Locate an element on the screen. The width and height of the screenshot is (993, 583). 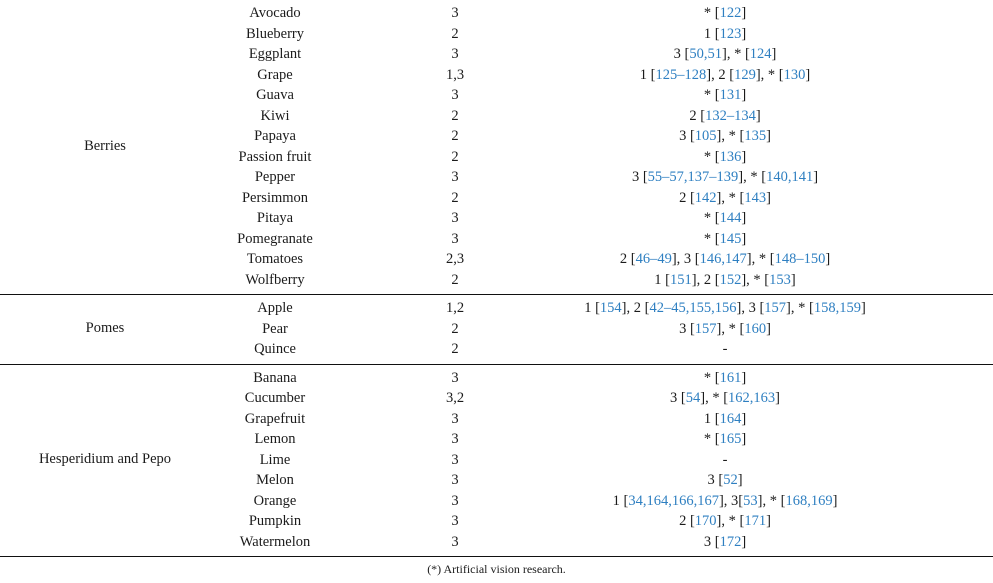
ref-link: 42–45,155,156 is located at coordinates (693, 308).